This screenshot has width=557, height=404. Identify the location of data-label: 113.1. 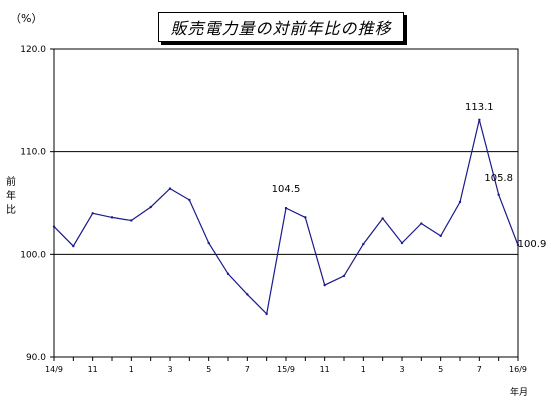
(479, 107).